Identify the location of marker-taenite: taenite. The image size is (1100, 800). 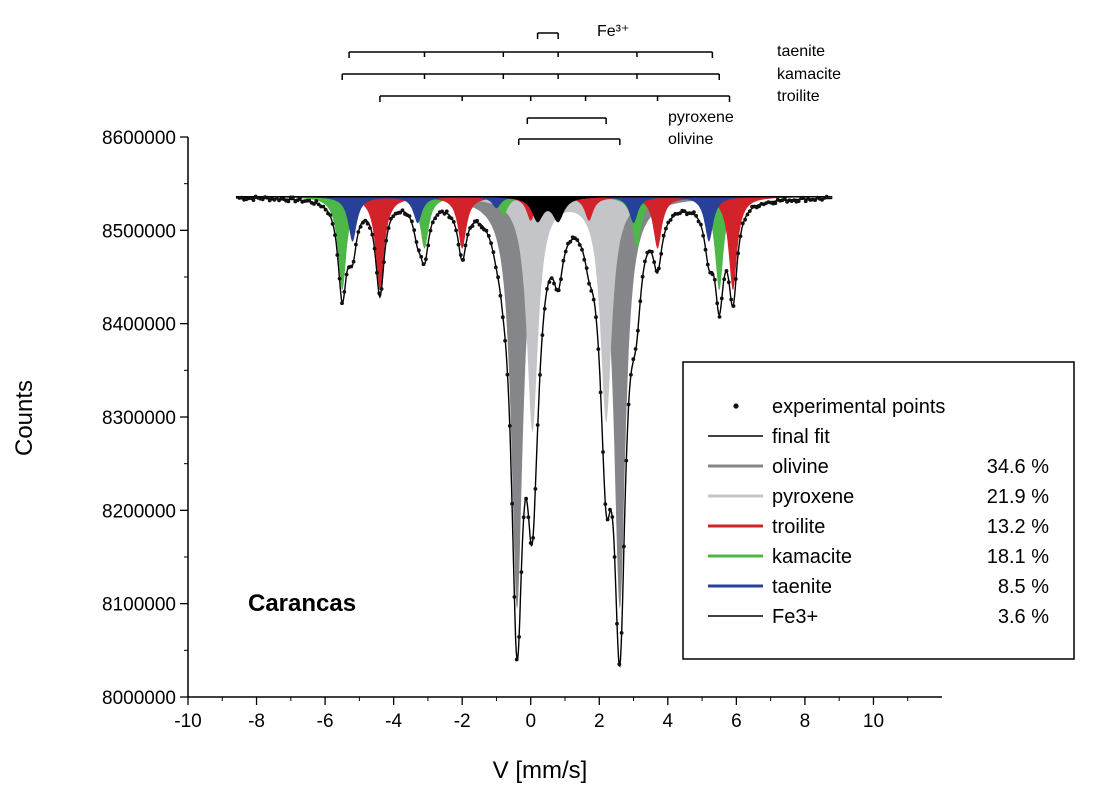
(586, 51).